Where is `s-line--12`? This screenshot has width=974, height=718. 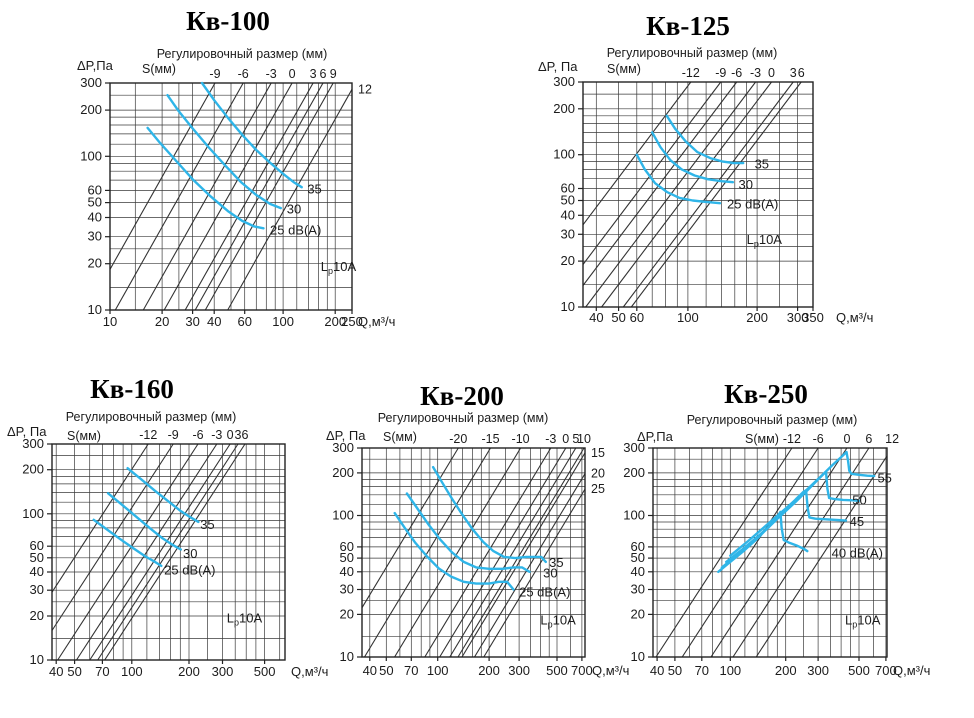
s-line--12 is located at coordinates (637, 153).